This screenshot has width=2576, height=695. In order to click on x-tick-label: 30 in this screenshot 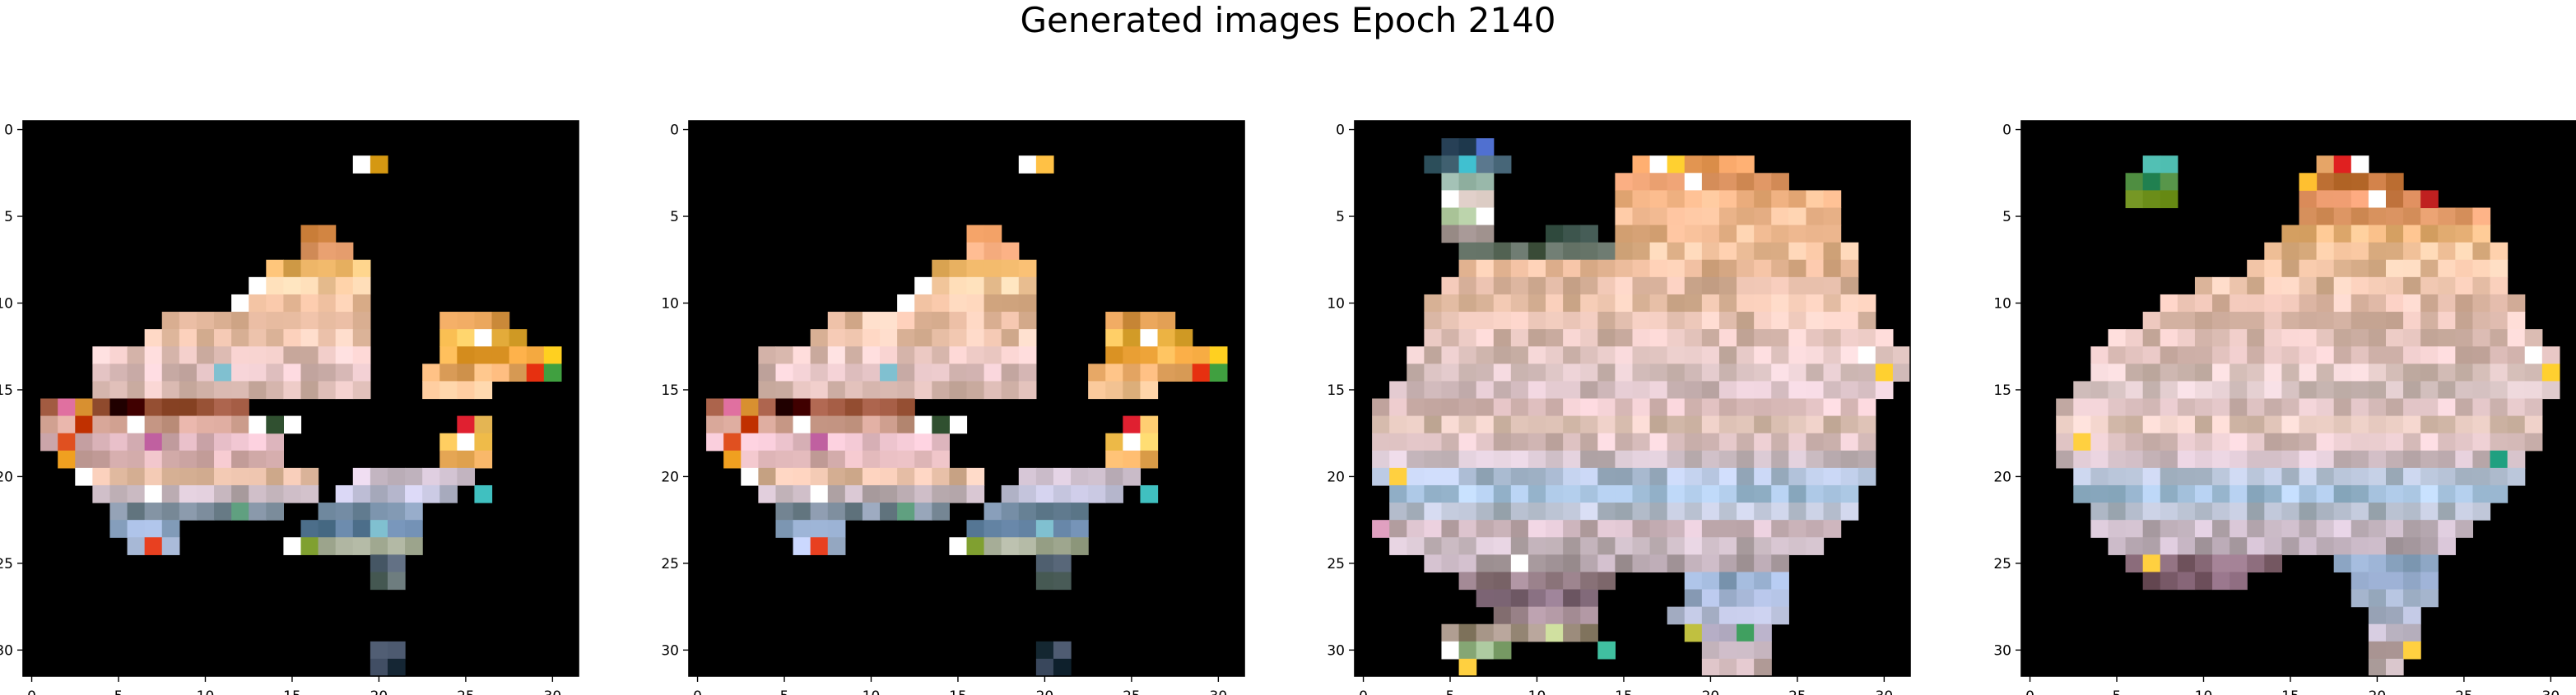, I will do `click(553, 691)`.